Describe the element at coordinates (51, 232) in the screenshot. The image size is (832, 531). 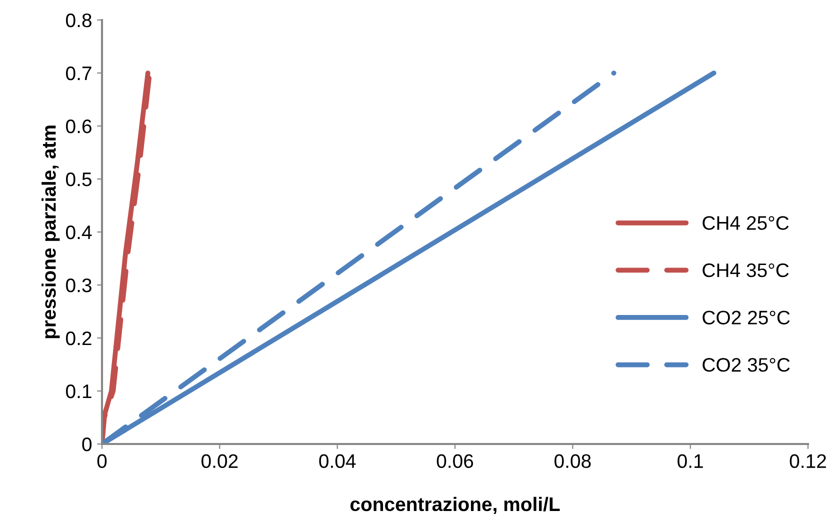
I see `y-axis-title: pressione parziale, atm` at that location.